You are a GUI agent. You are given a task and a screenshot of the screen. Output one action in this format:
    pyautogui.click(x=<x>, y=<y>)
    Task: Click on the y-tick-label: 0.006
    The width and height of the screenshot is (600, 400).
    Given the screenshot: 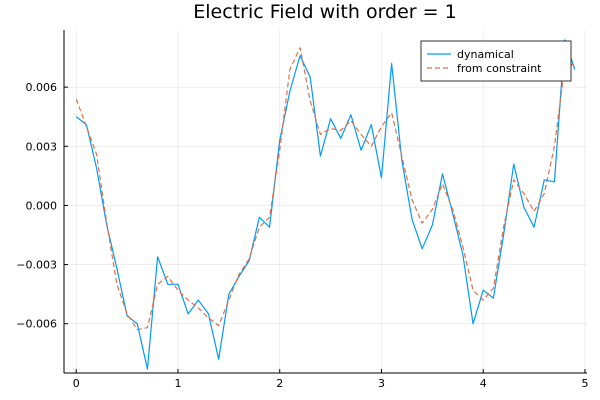 What is the action you would take?
    pyautogui.click(x=42, y=87)
    